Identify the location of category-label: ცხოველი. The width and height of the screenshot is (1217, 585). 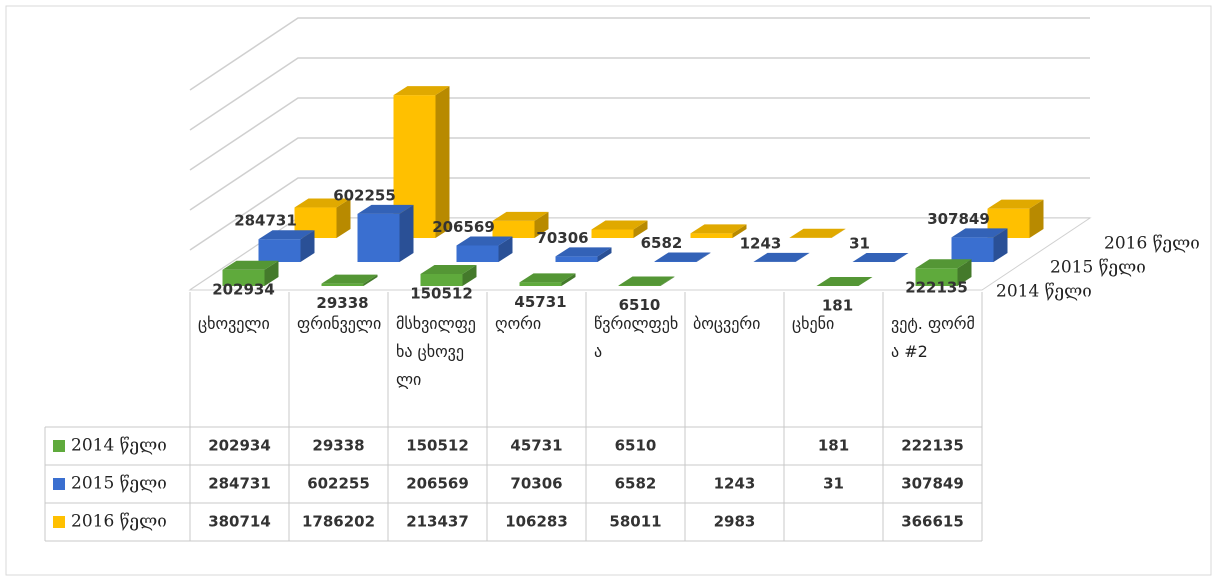
(234, 323).